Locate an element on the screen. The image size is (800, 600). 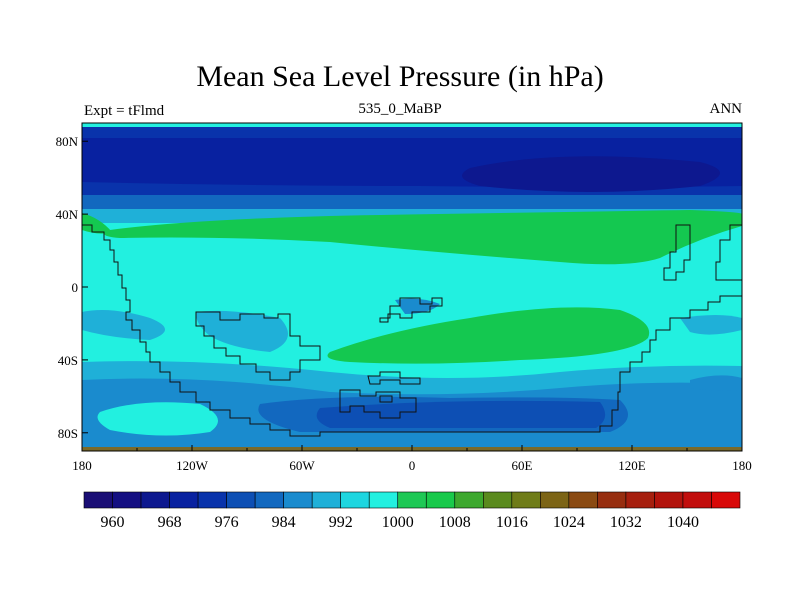
field-996-tropical-west is located at coordinates (123, 325).